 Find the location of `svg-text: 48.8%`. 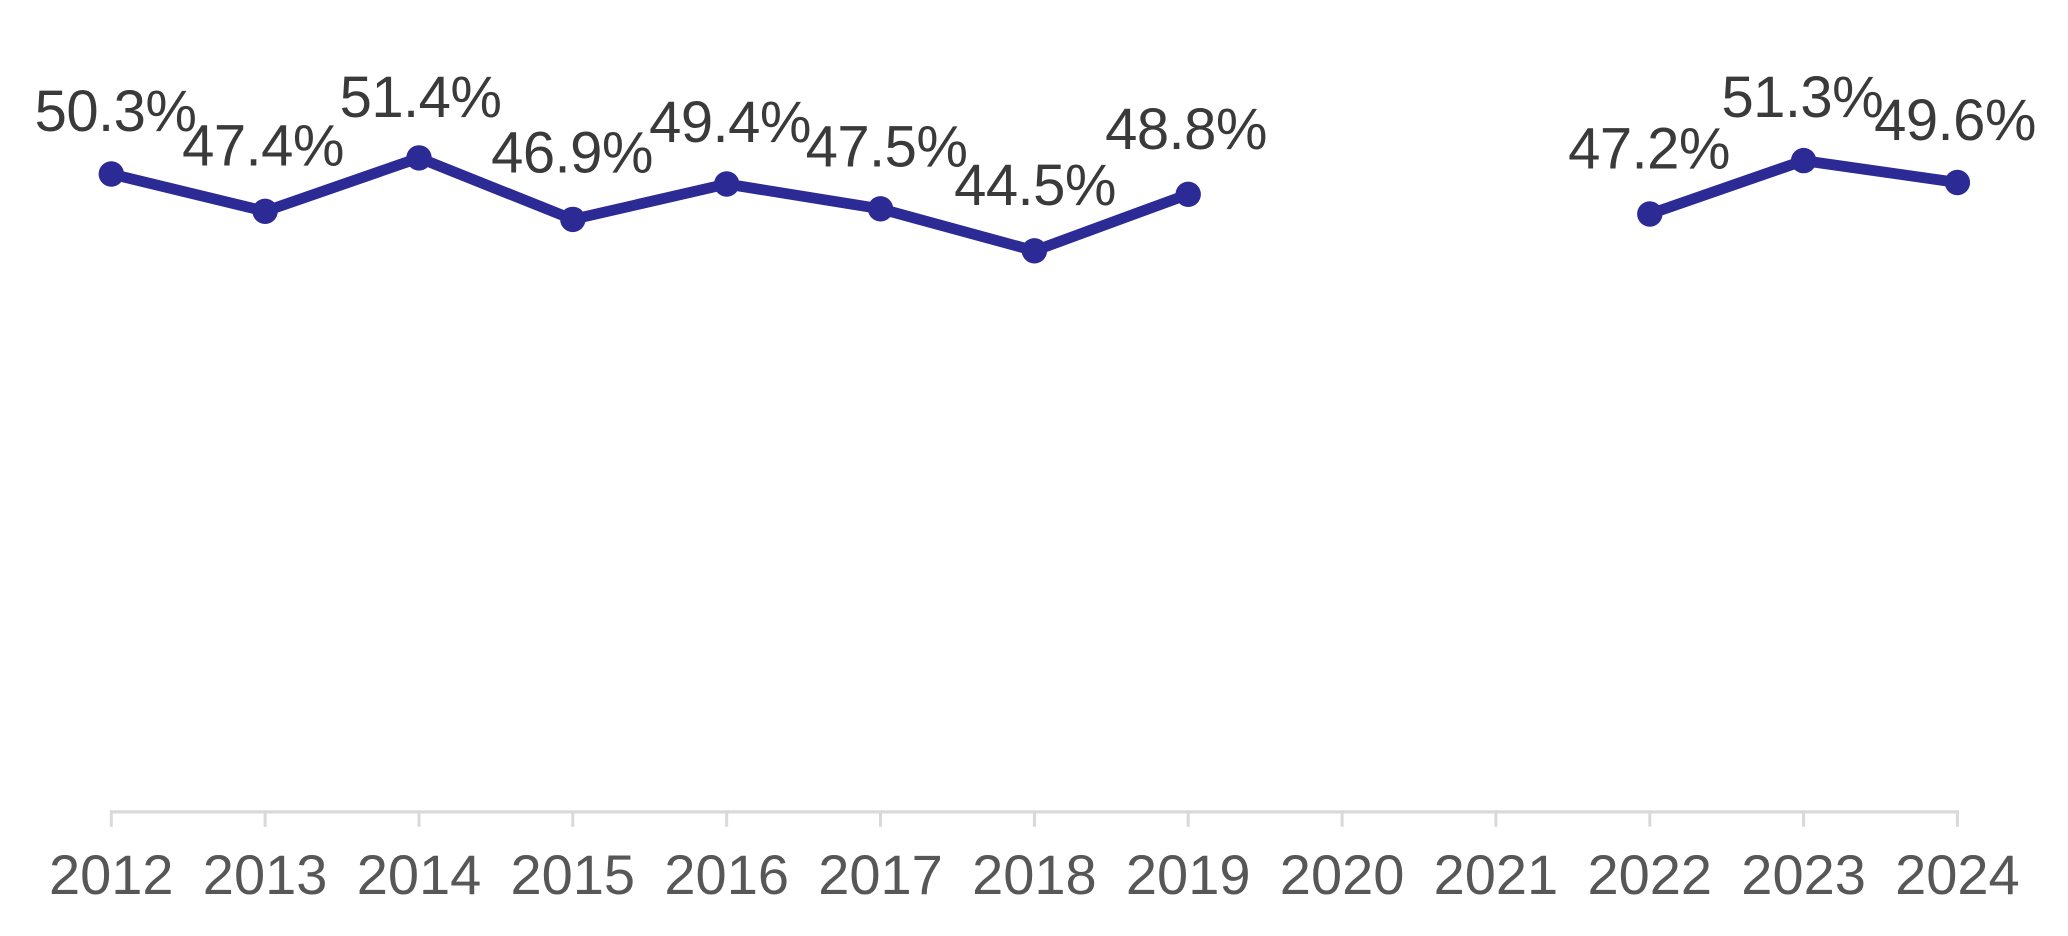

svg-text: 48.8% is located at coordinates (1186, 129).